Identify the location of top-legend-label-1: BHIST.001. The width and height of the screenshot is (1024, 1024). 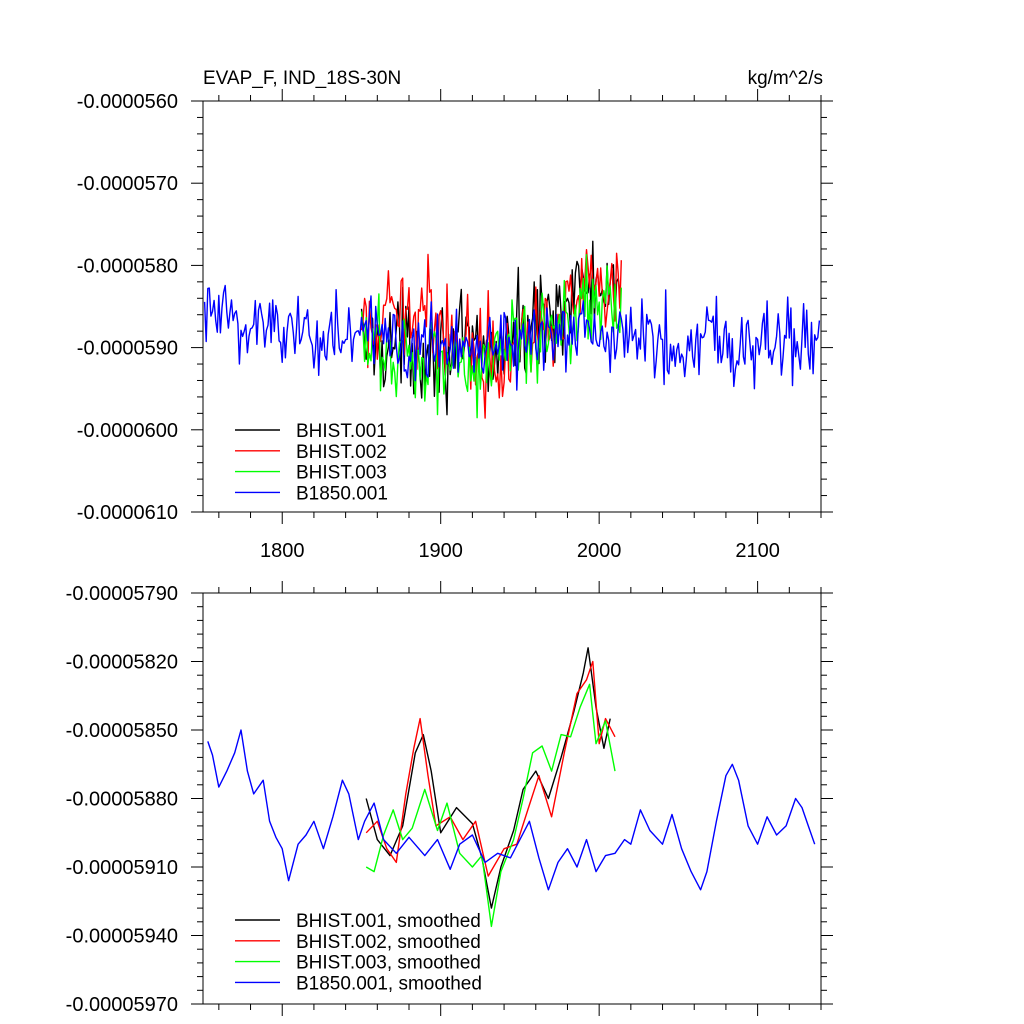
(341, 431).